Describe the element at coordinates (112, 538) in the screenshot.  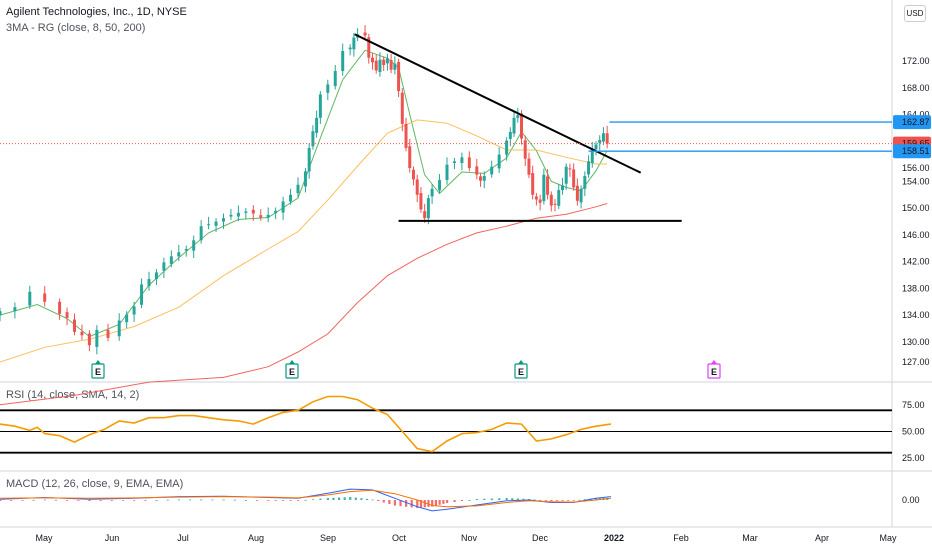
I see `x-tick-label: Jun` at that location.